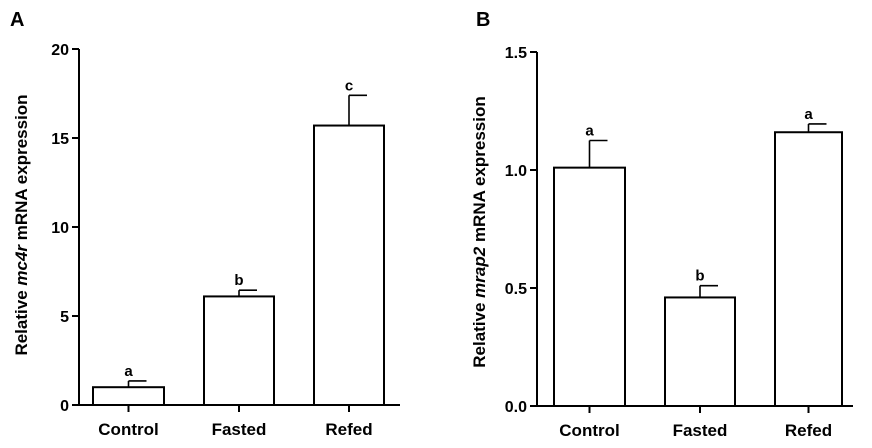 The image size is (872, 448). What do you see at coordinates (589, 430) in the screenshot?
I see `x-tick-label-b: Control` at bounding box center [589, 430].